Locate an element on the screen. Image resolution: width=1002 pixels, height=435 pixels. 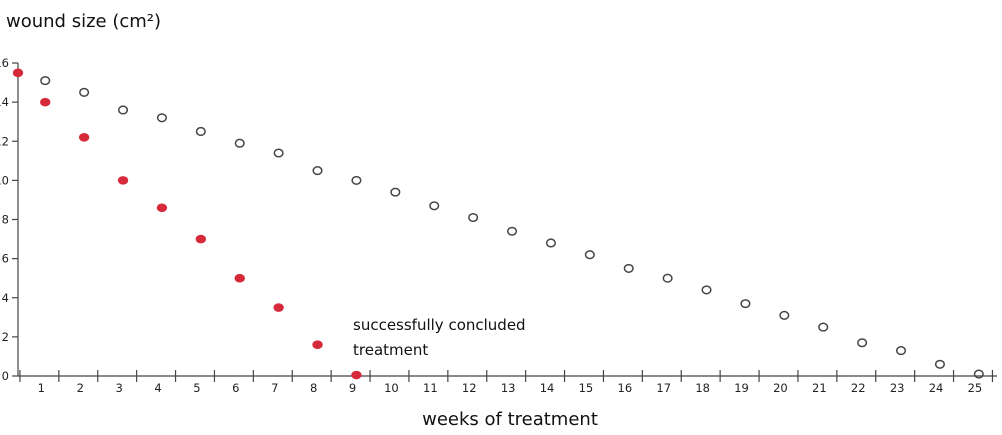
x-tick-label: 15 is located at coordinates (586, 388).